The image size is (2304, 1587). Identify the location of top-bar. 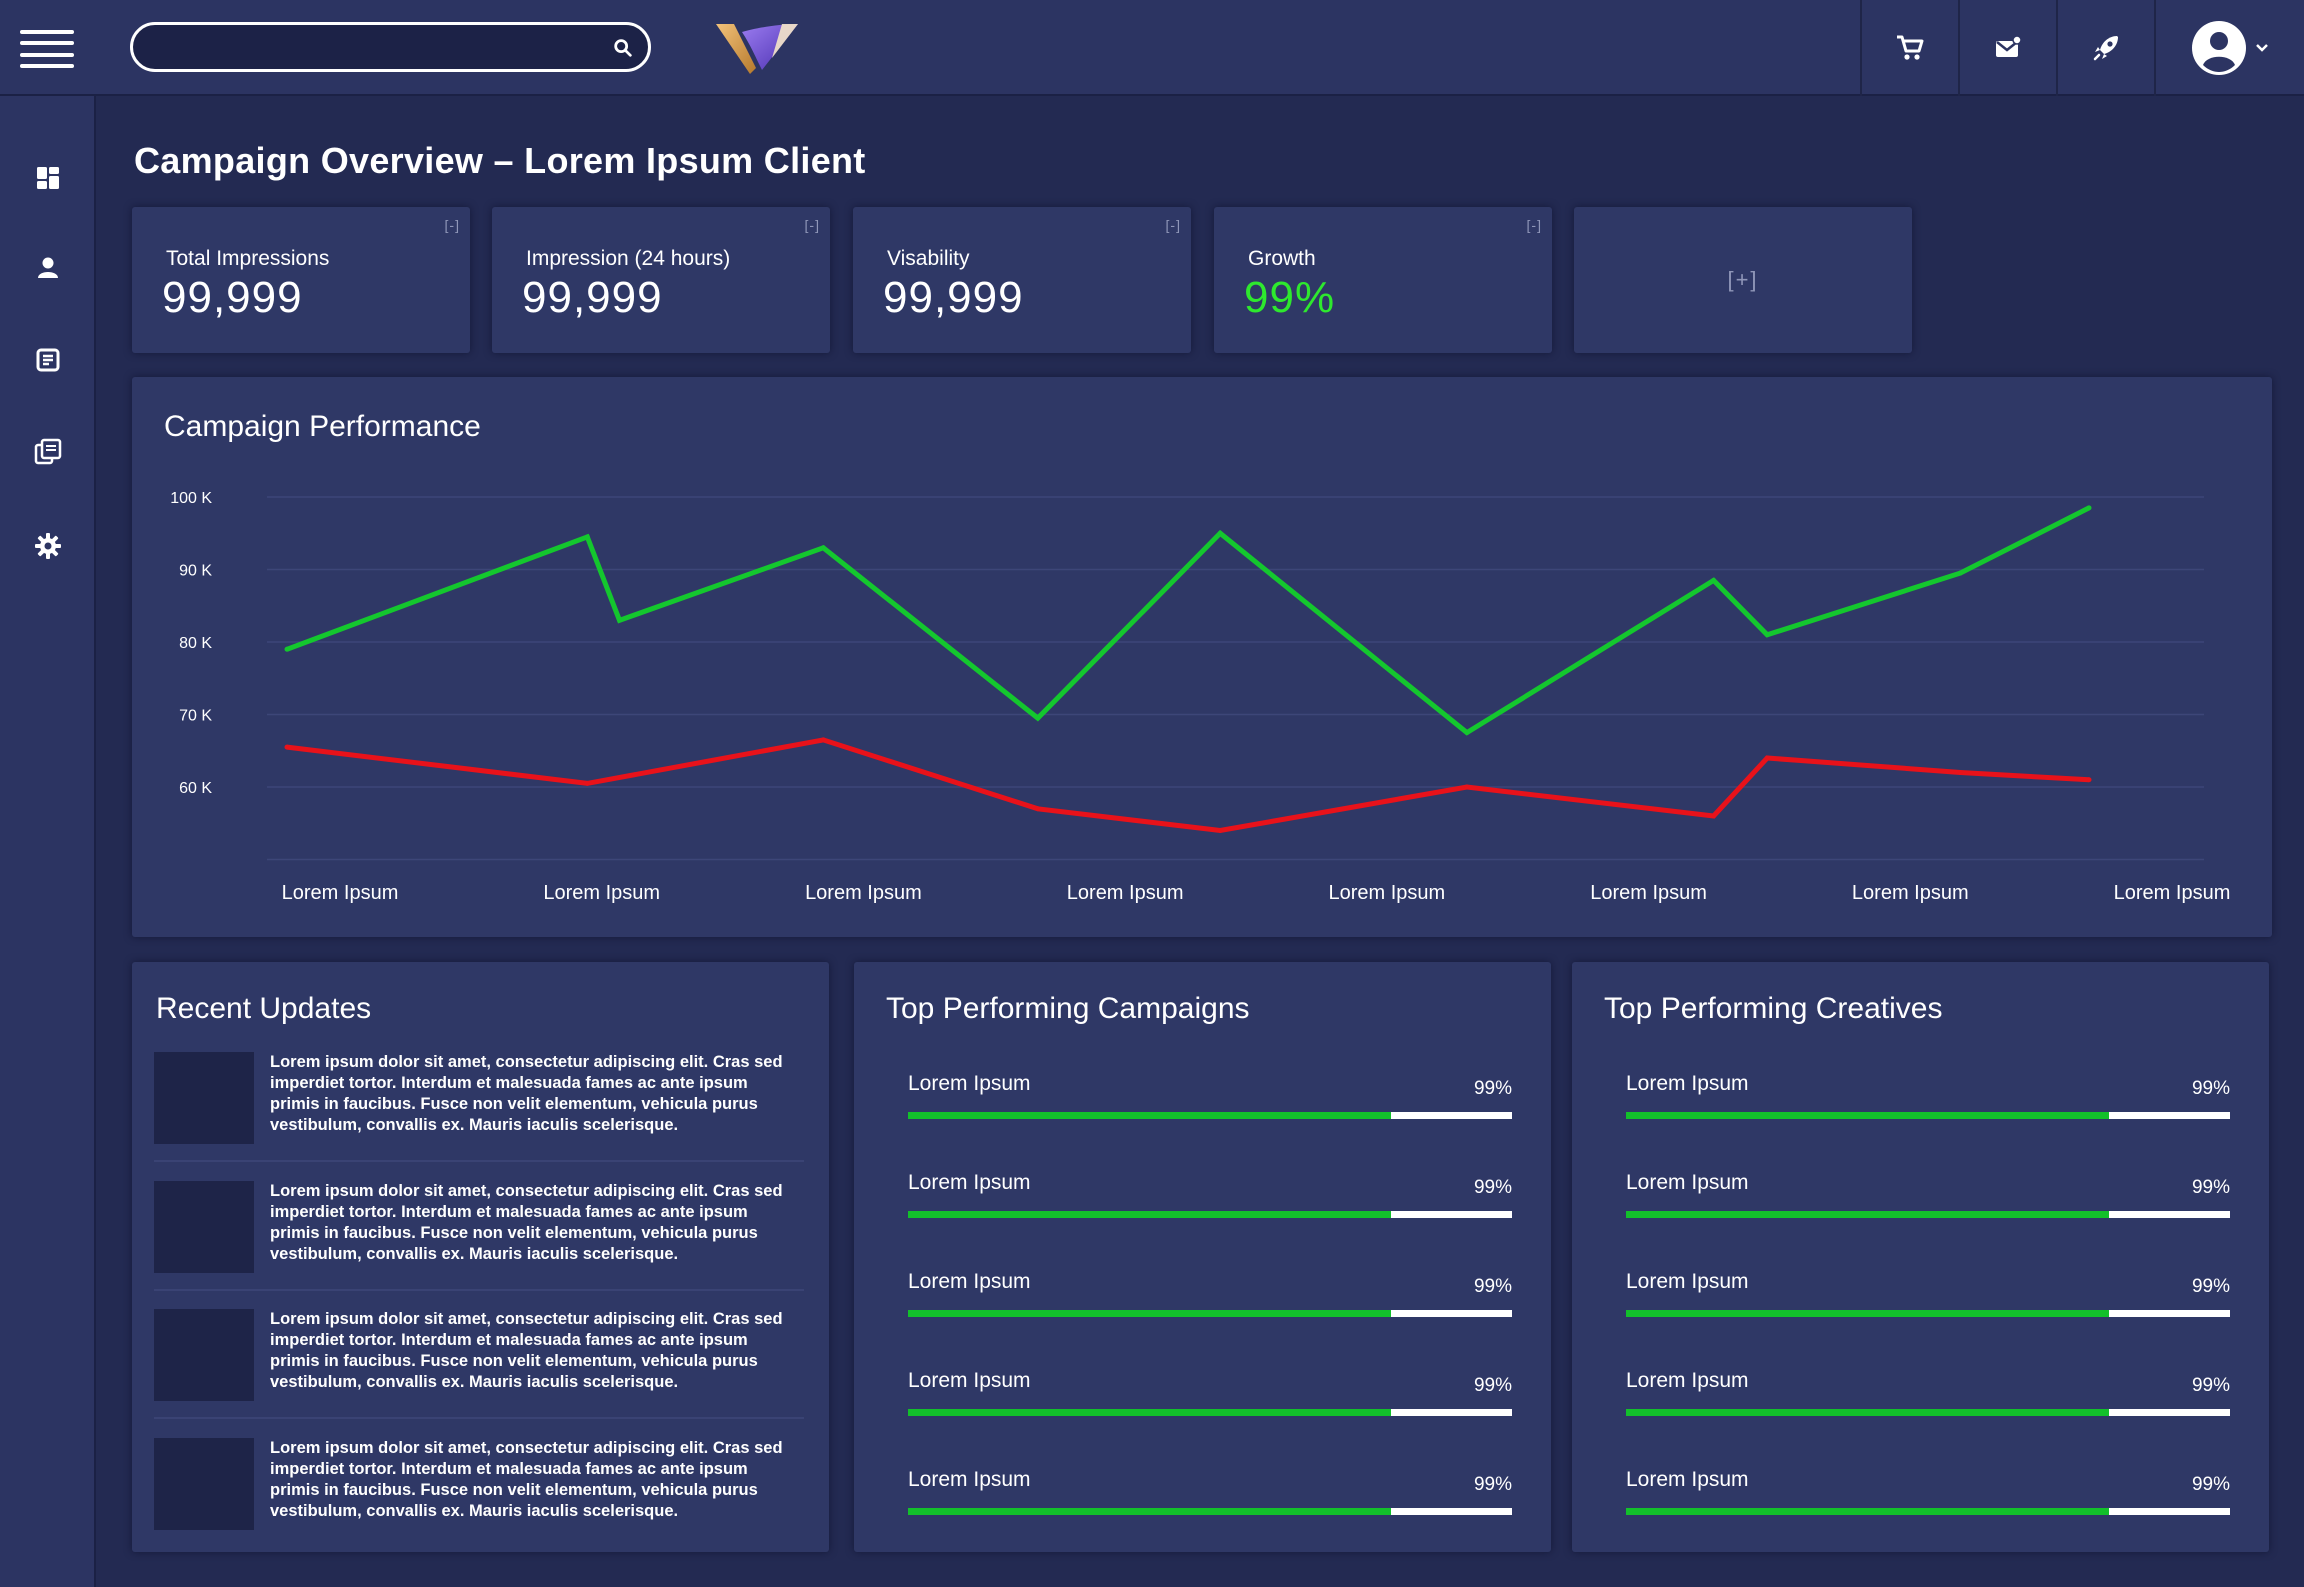
(1152, 48).